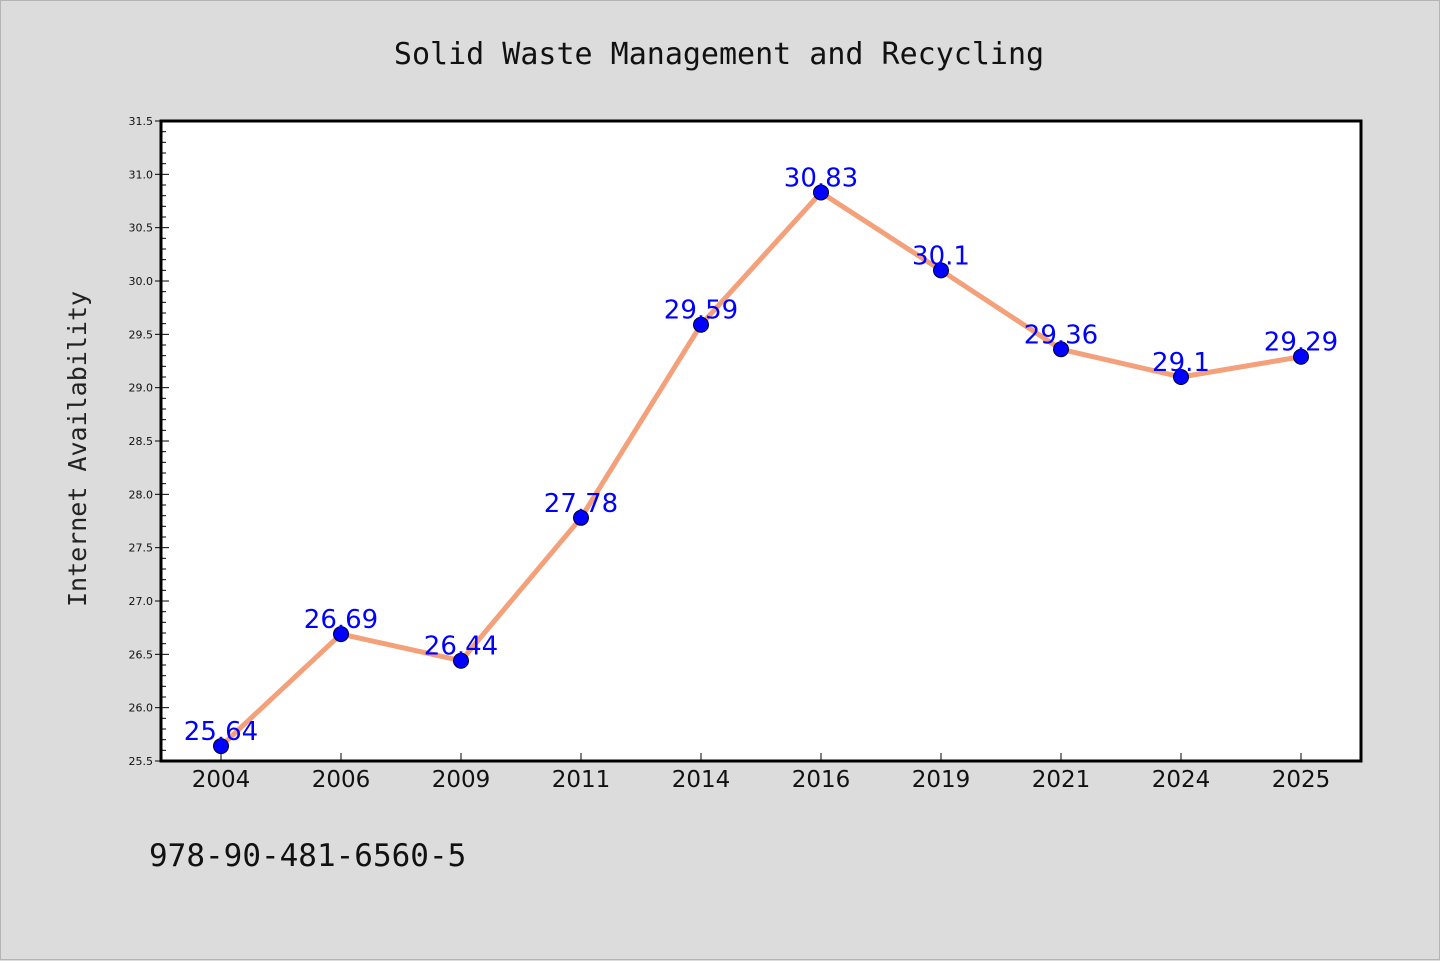  What do you see at coordinates (581, 780) in the screenshot?
I see `x-tick-label: 2011` at bounding box center [581, 780].